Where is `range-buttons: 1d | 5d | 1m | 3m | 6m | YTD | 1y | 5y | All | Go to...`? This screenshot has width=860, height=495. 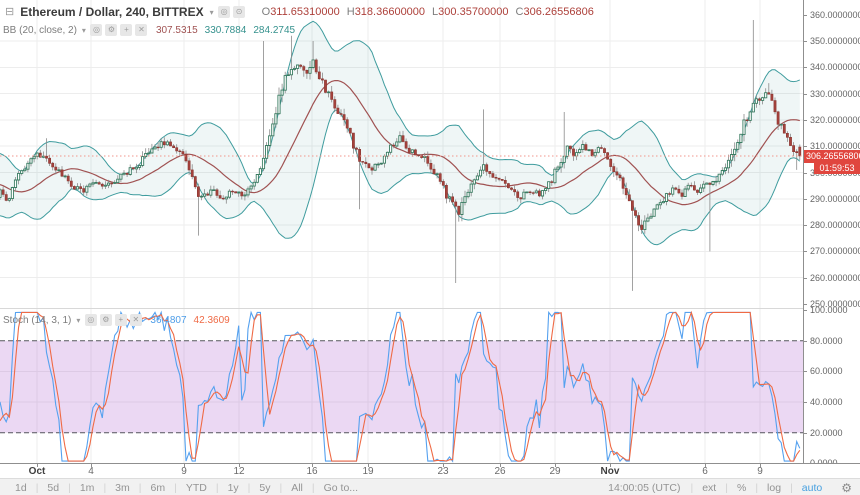 range-buttons: 1d | 5d | 1m | 3m | 6m | YTD | 1y | 5y | All | Go to... is located at coordinates (183, 488).